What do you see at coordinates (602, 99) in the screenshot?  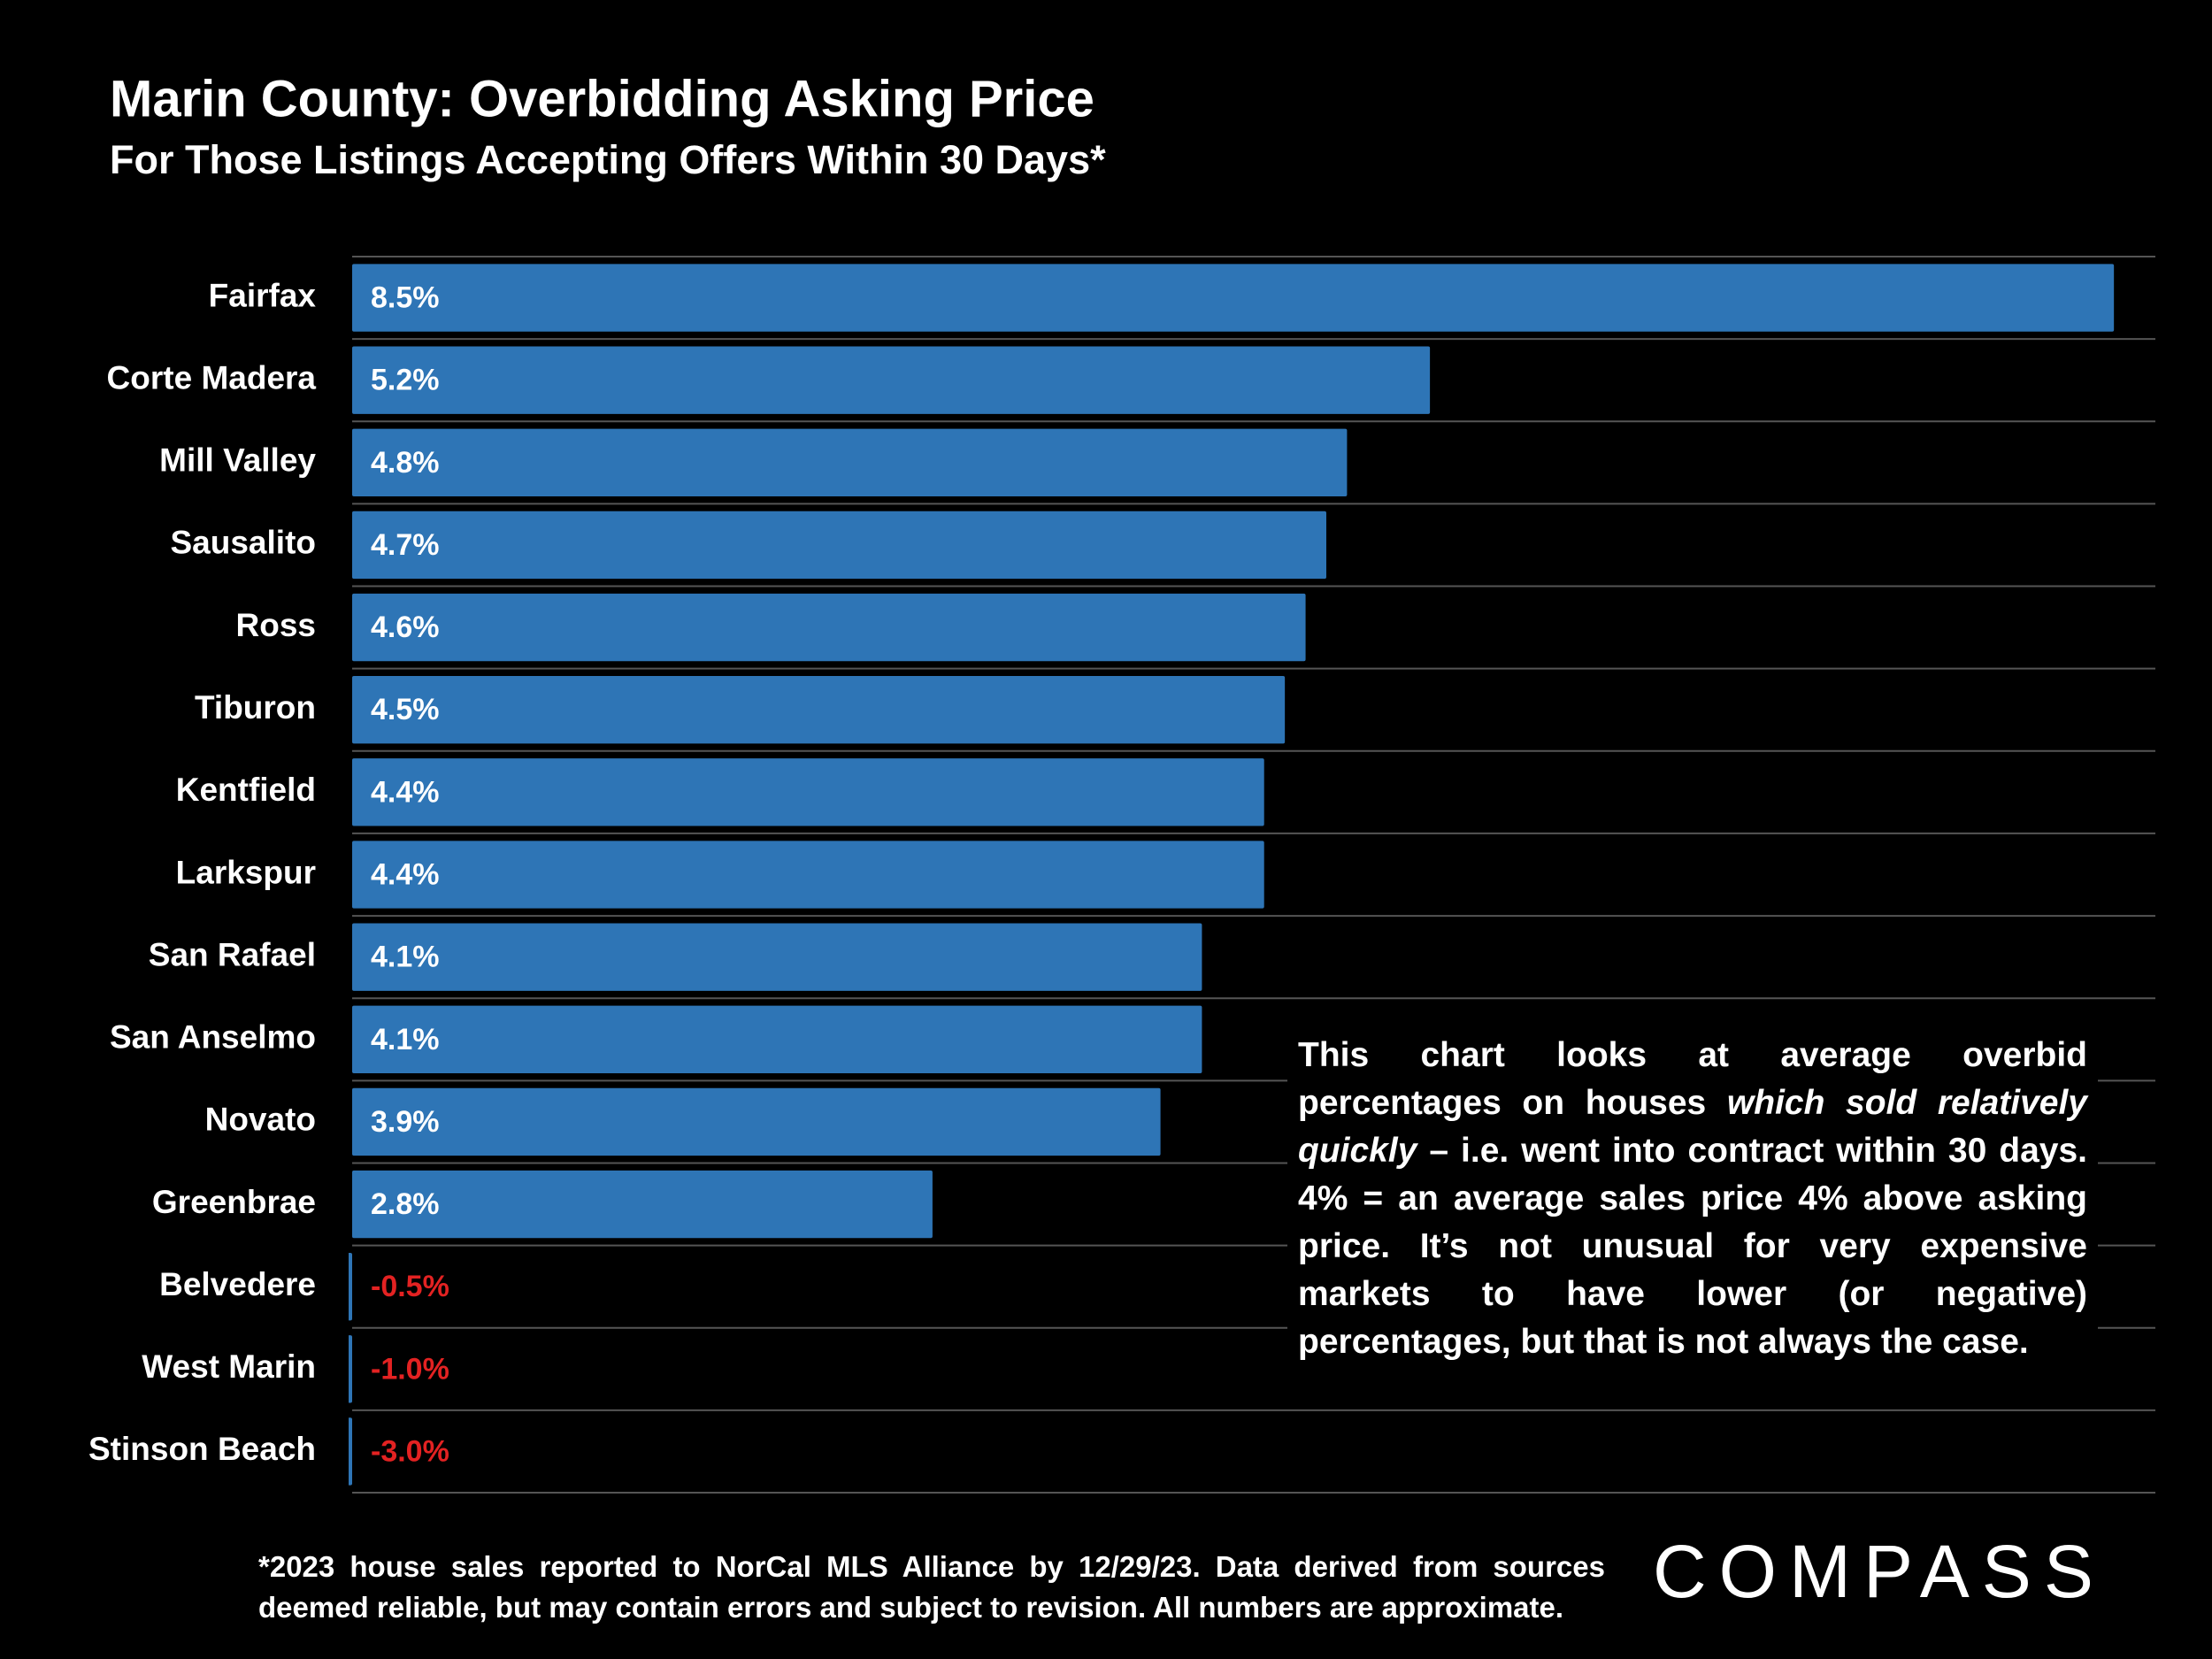 I see `chart-title: Marin County: Overbidding Asking Price` at bounding box center [602, 99].